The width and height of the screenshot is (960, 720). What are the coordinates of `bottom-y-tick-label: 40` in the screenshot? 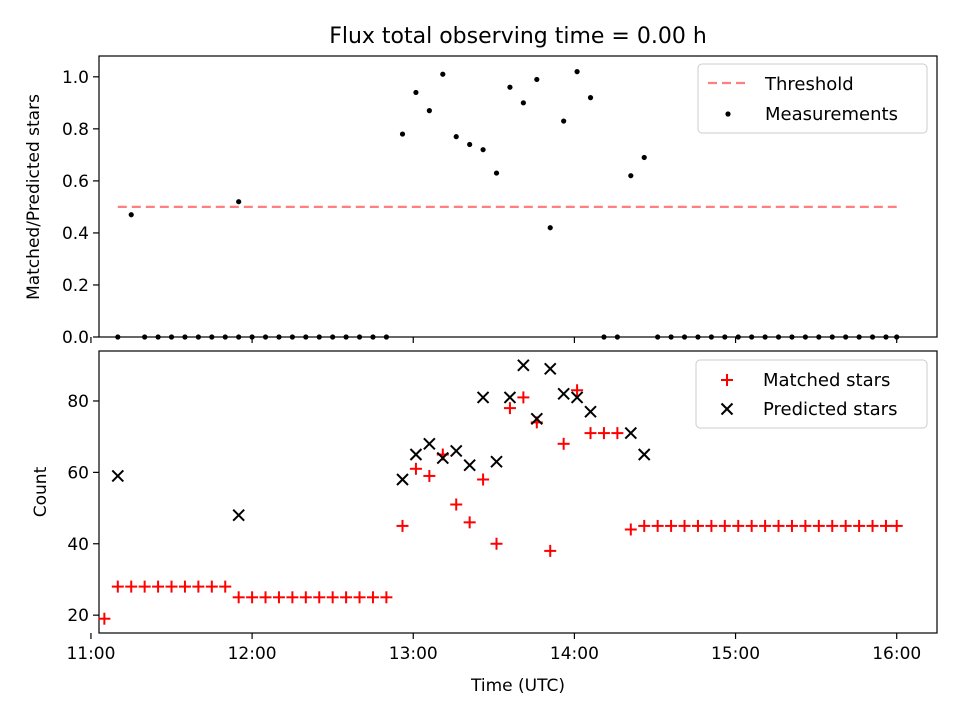 It's located at (78, 545).